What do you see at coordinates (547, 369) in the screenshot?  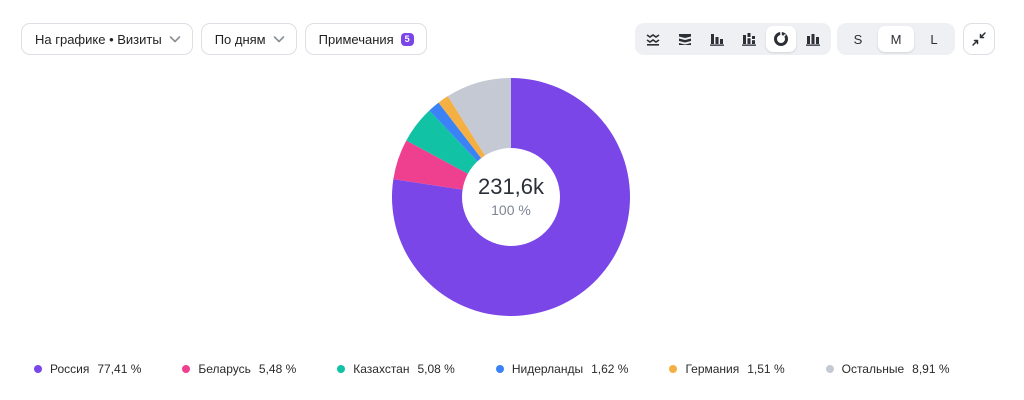 I see `legend-label: Нидерланды` at bounding box center [547, 369].